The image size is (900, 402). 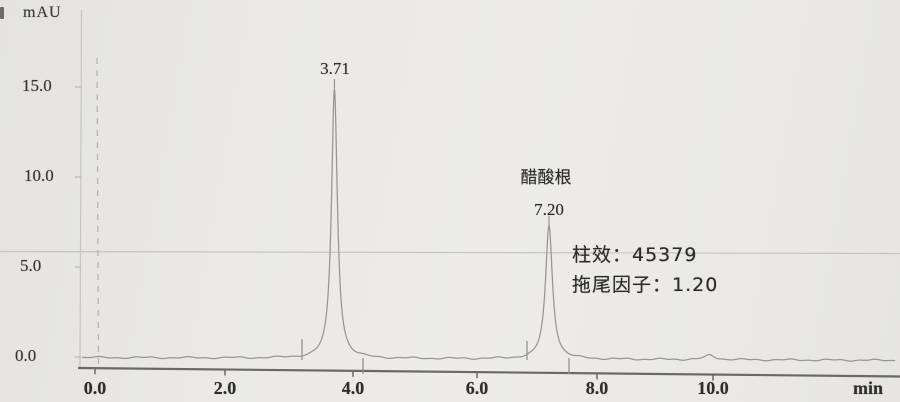 What do you see at coordinates (867, 388) in the screenshot?
I see `x-axis-unit-label: min` at bounding box center [867, 388].